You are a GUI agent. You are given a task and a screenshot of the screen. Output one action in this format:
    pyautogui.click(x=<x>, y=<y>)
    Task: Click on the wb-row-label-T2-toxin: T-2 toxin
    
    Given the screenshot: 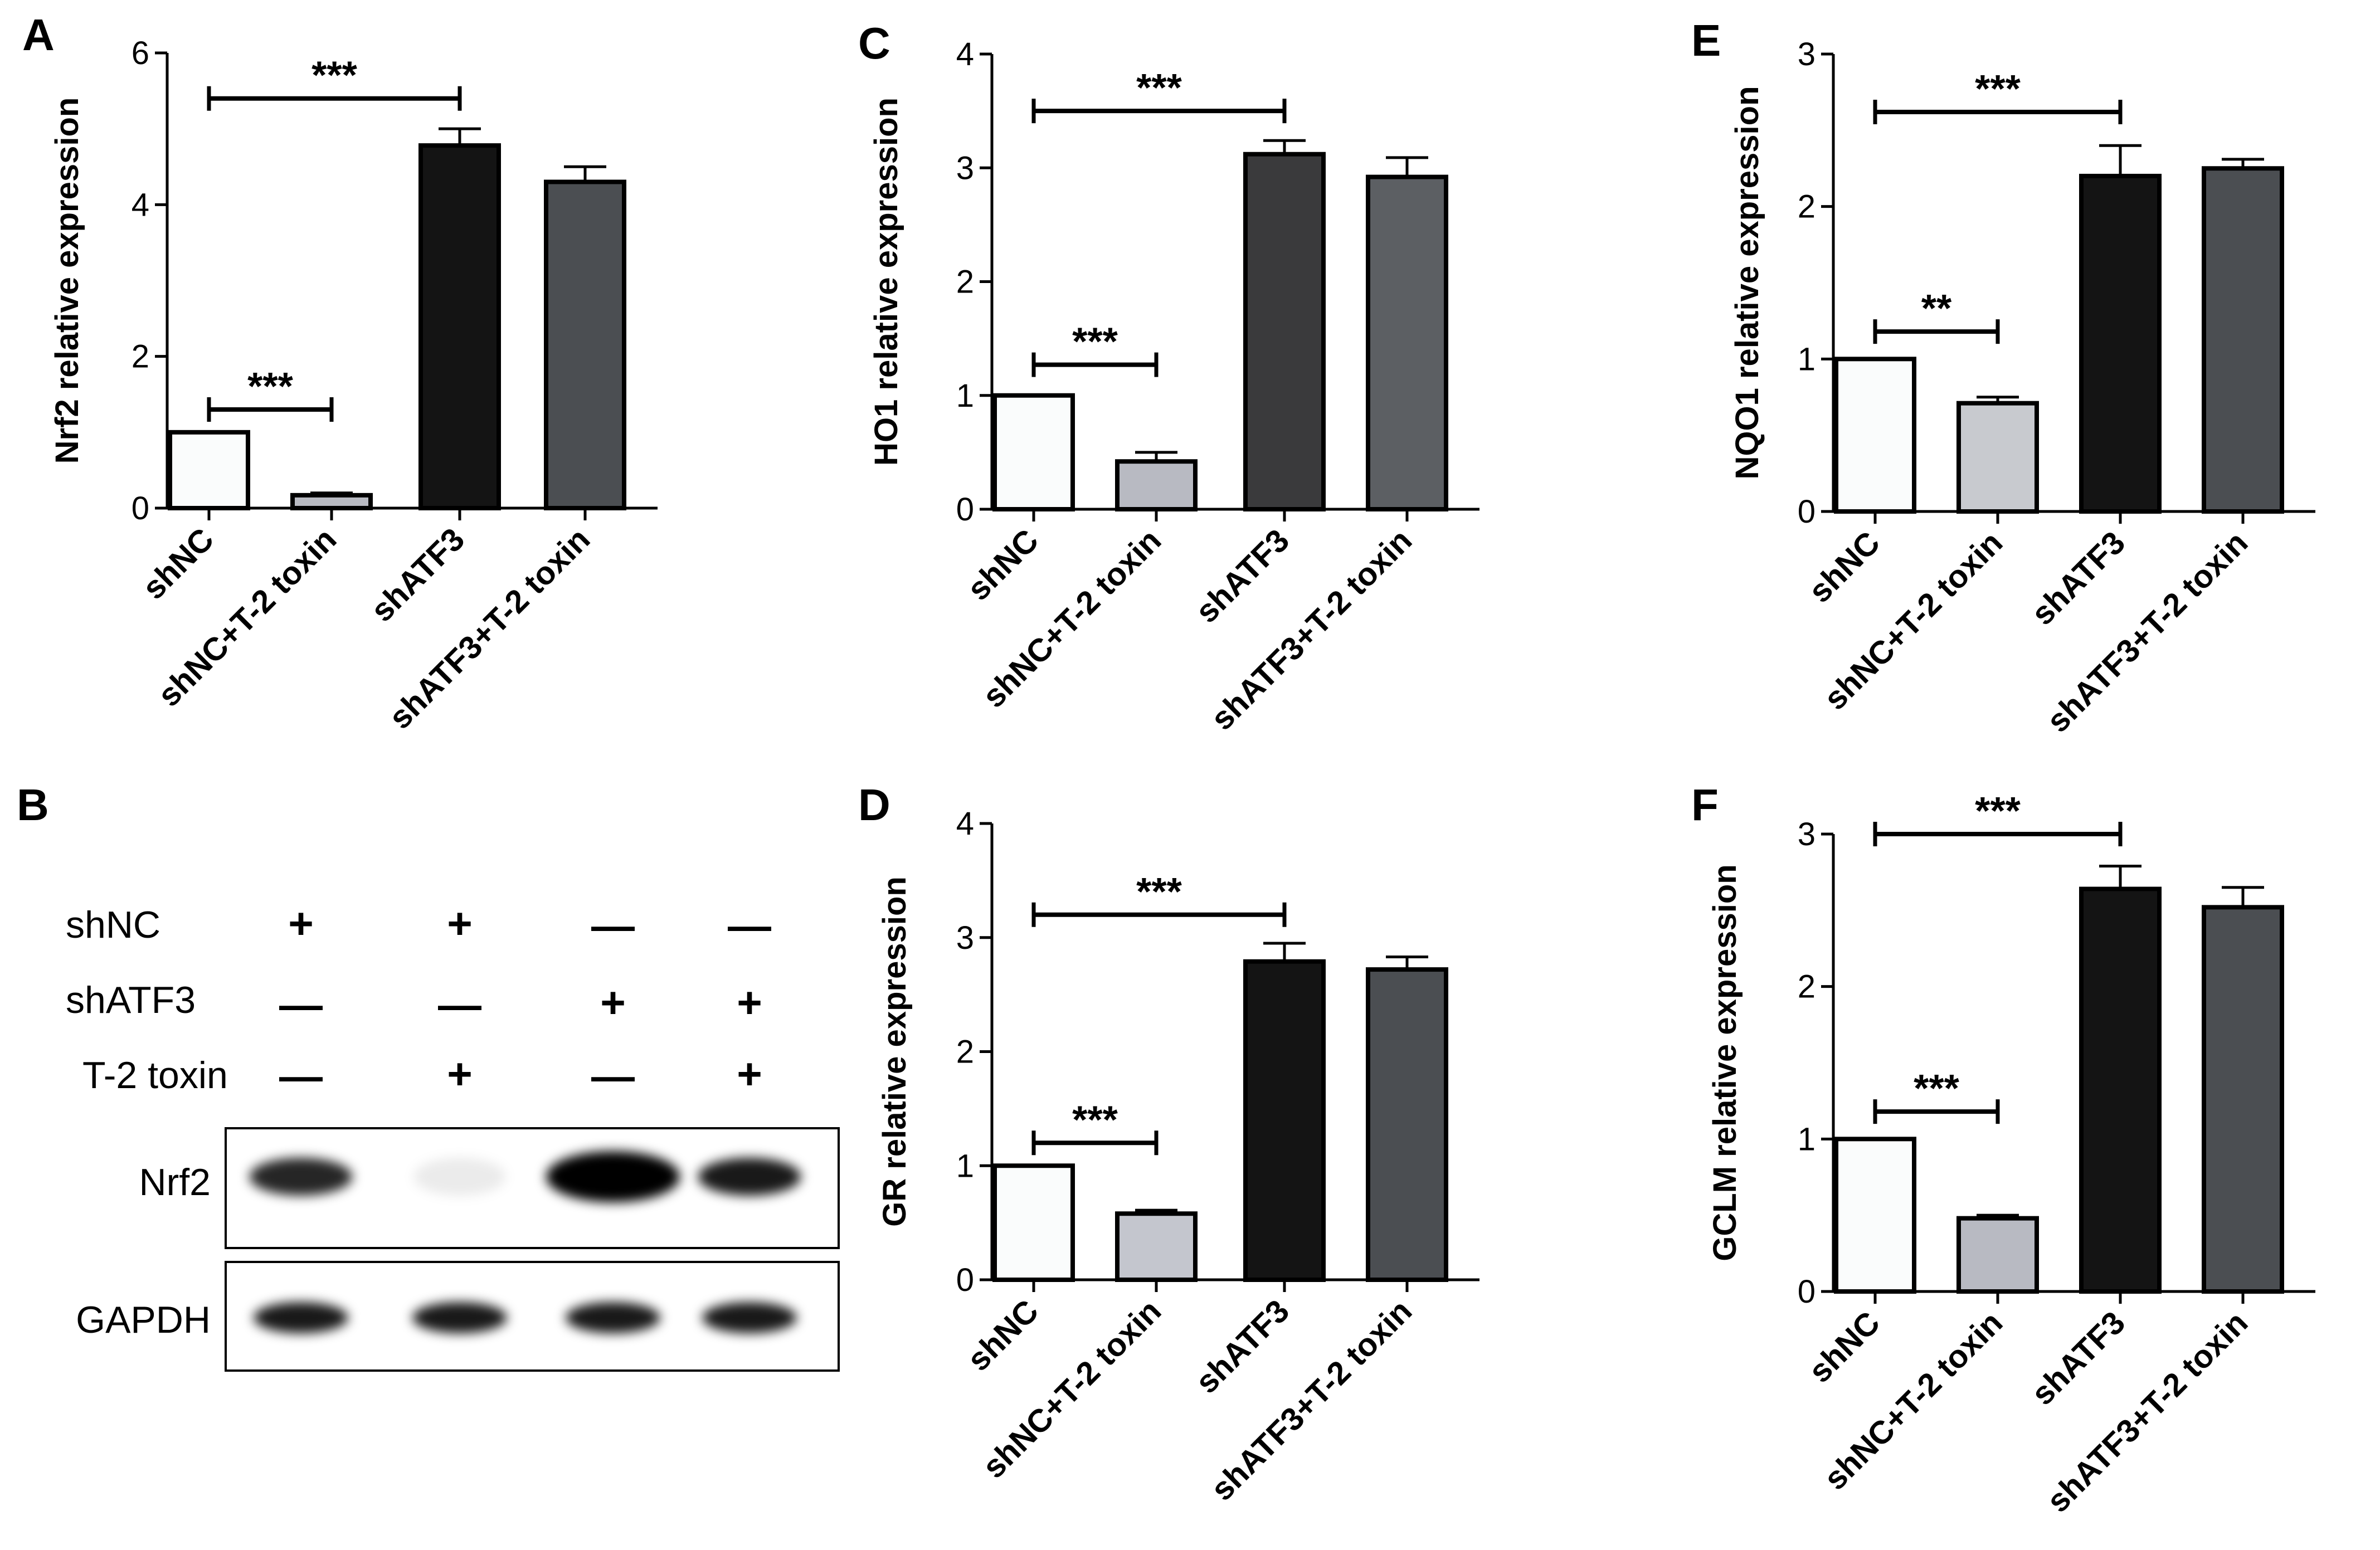 What is the action you would take?
    pyautogui.click(x=155, y=1075)
    